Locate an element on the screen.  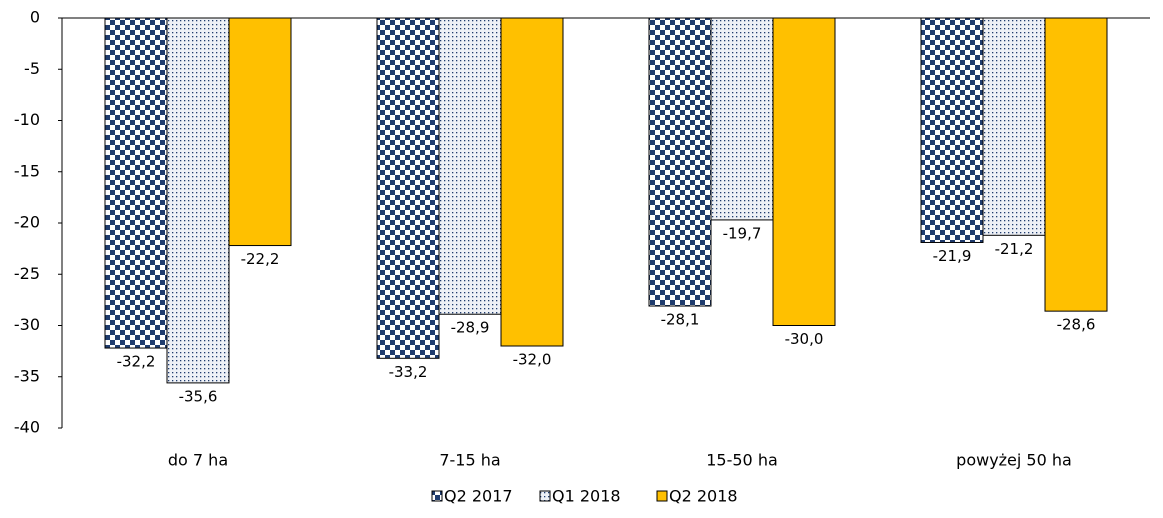
x-tick-label: powyżej 50 ha is located at coordinates (1014, 460).